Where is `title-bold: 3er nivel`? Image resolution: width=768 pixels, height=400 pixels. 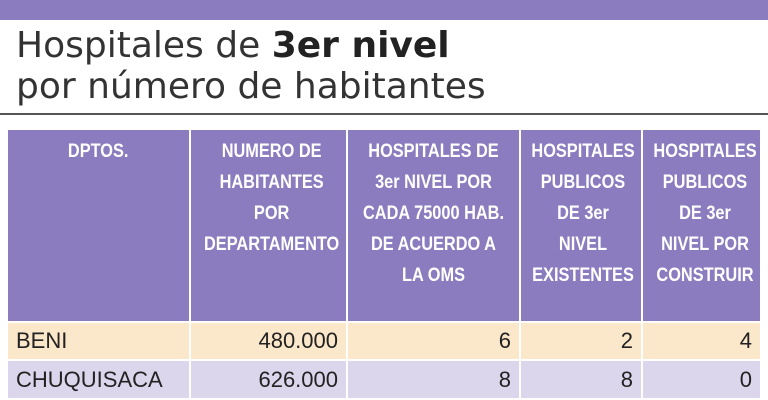
title-bold: 3er nivel is located at coordinates (360, 45).